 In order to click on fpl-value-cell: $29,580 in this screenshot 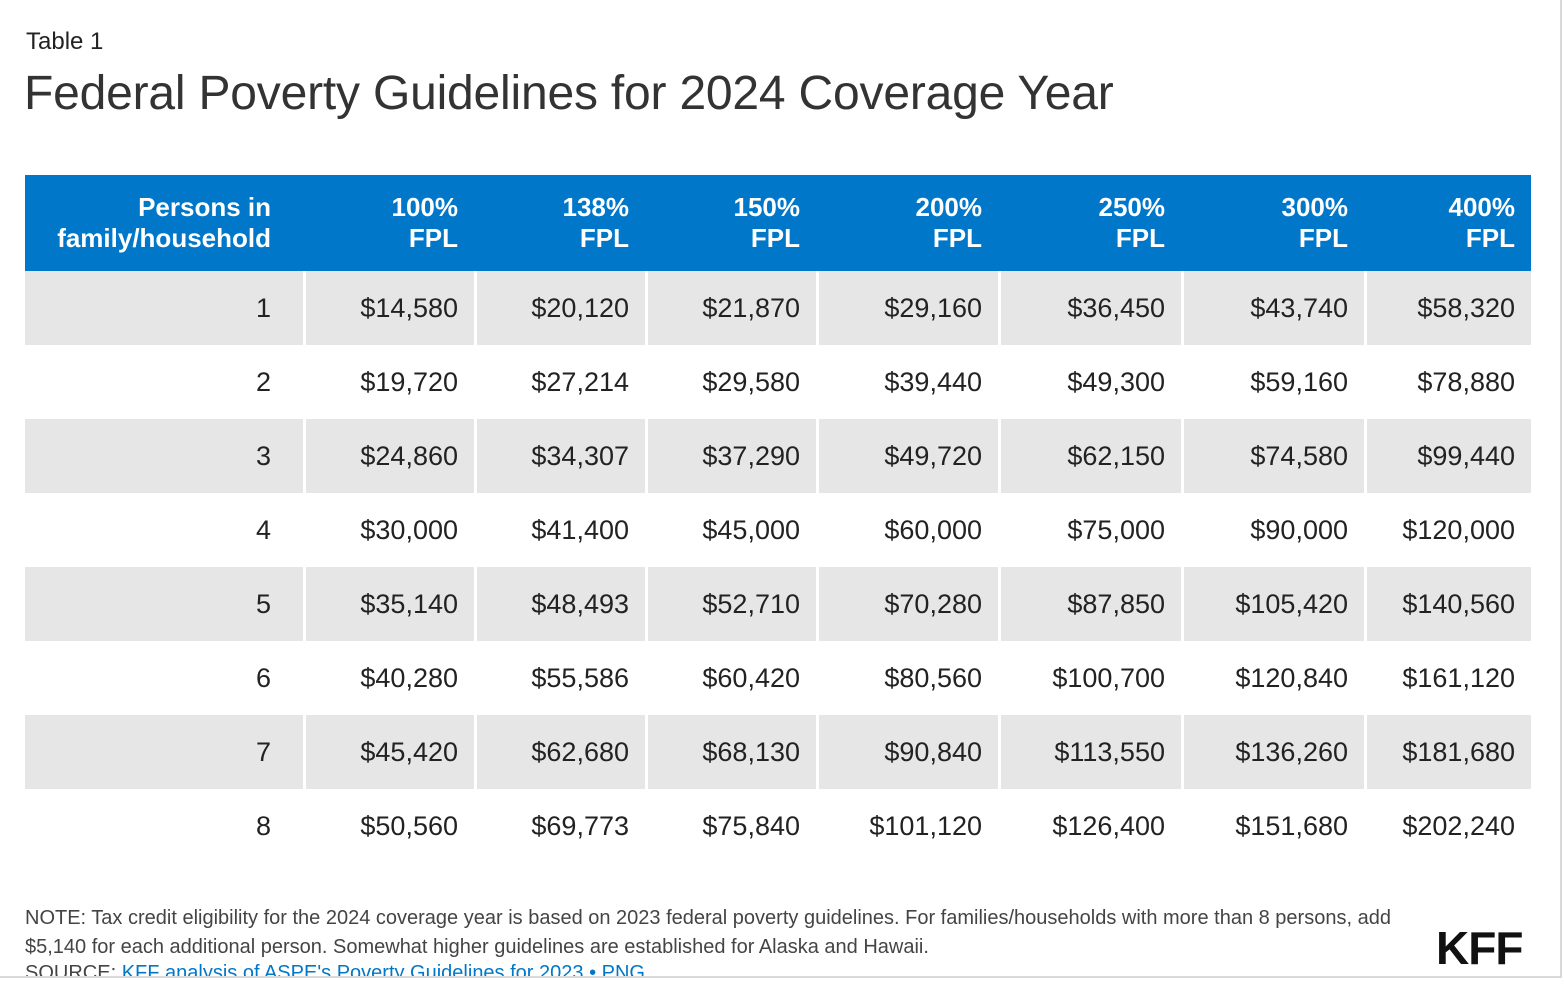, I will do `click(751, 382)`.